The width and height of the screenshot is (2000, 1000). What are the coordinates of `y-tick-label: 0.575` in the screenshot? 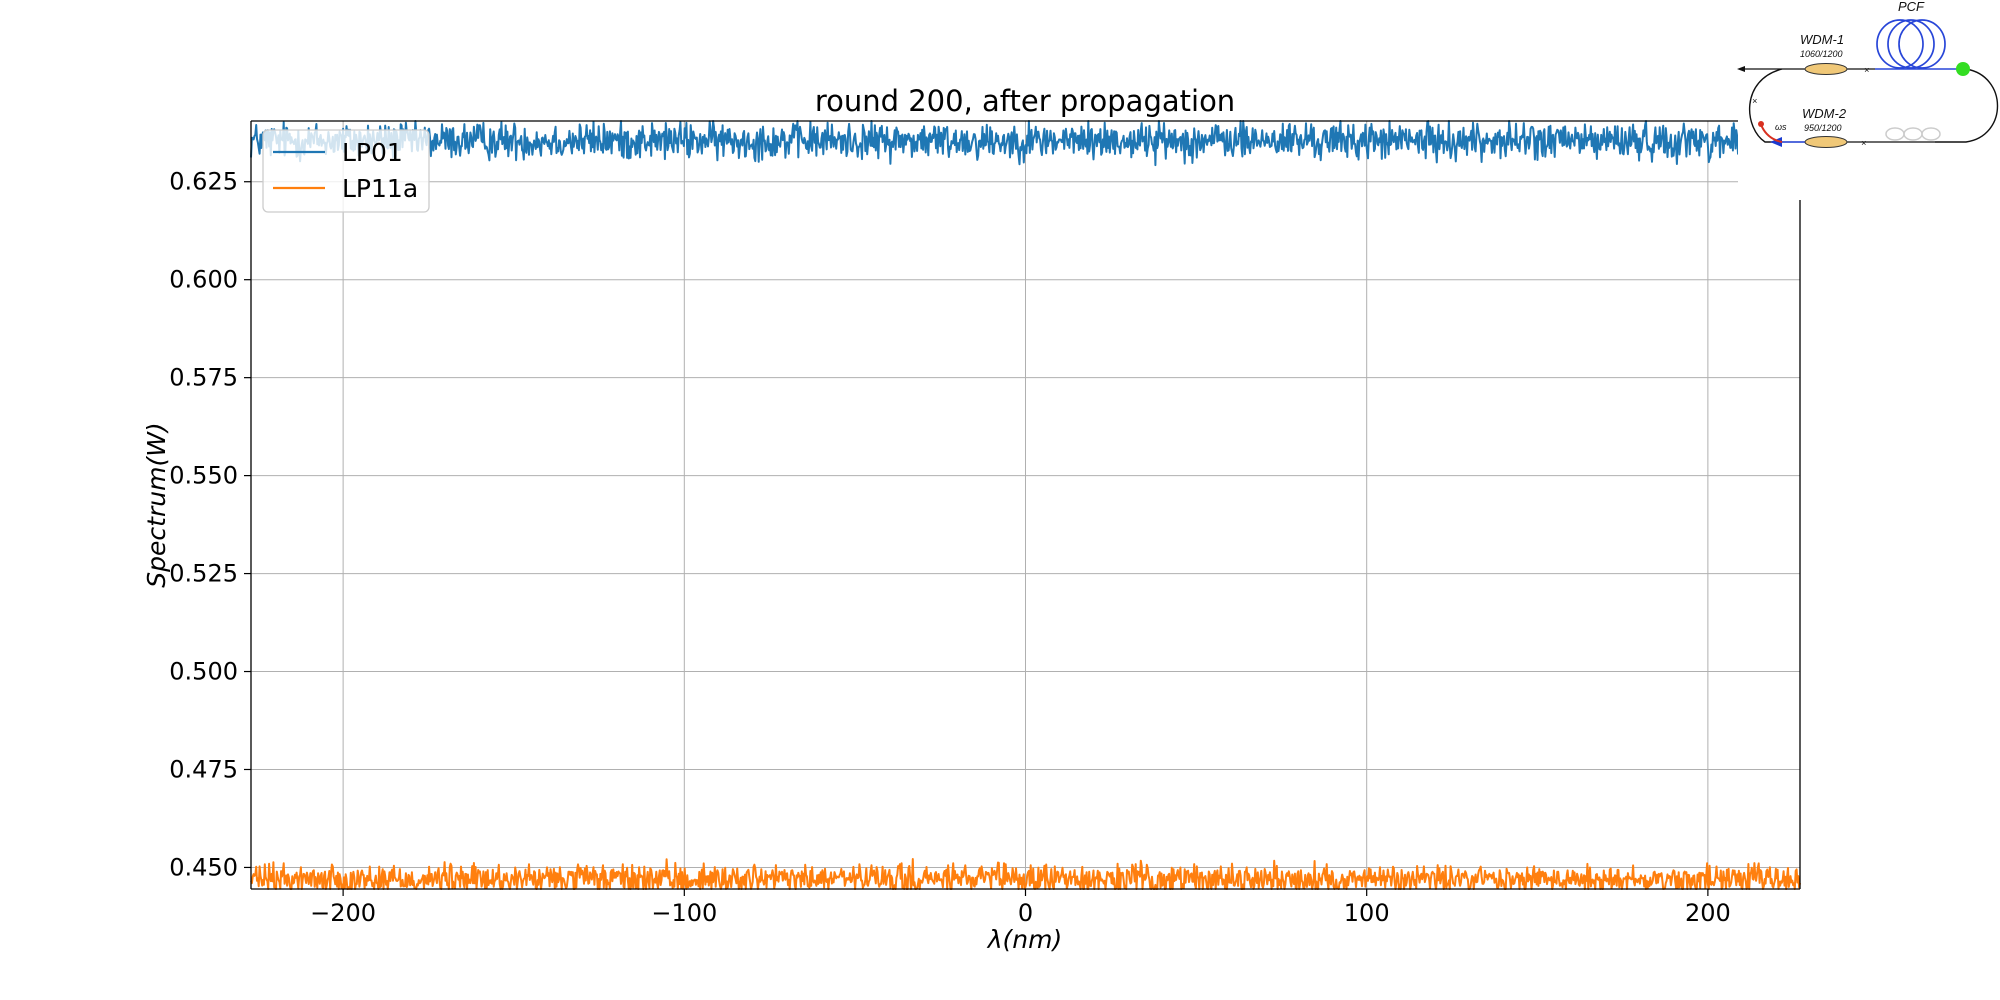 It's located at (203, 378).